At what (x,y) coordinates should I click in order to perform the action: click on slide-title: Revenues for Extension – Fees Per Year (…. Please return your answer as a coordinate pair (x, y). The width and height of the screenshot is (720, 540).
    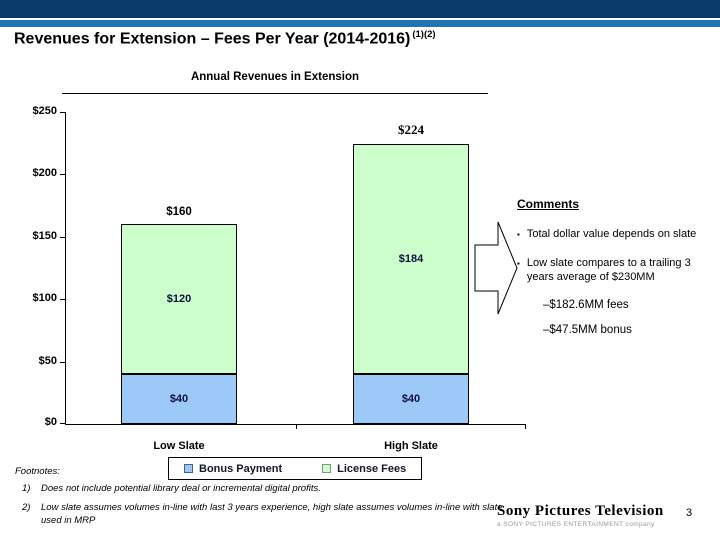
    Looking at the image, I should click on (225, 38).